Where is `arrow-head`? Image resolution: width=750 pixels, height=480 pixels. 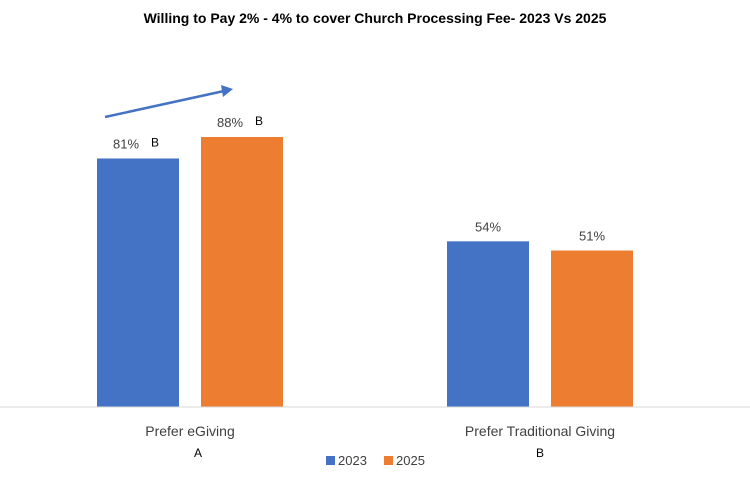 arrow-head is located at coordinates (227, 91).